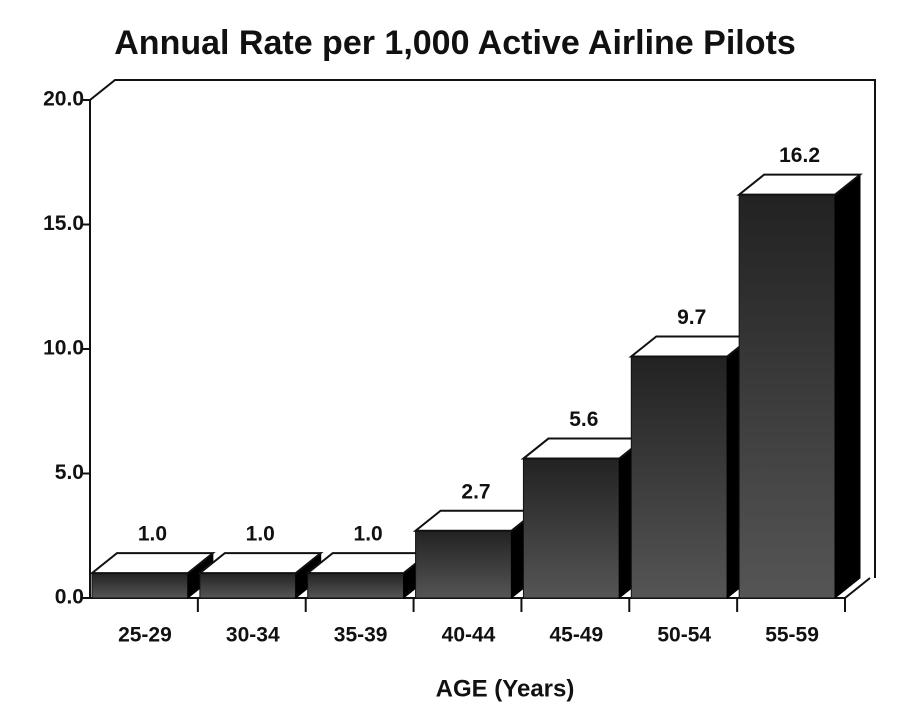  I want to click on y-tick-label: 10.0, so click(63, 348).